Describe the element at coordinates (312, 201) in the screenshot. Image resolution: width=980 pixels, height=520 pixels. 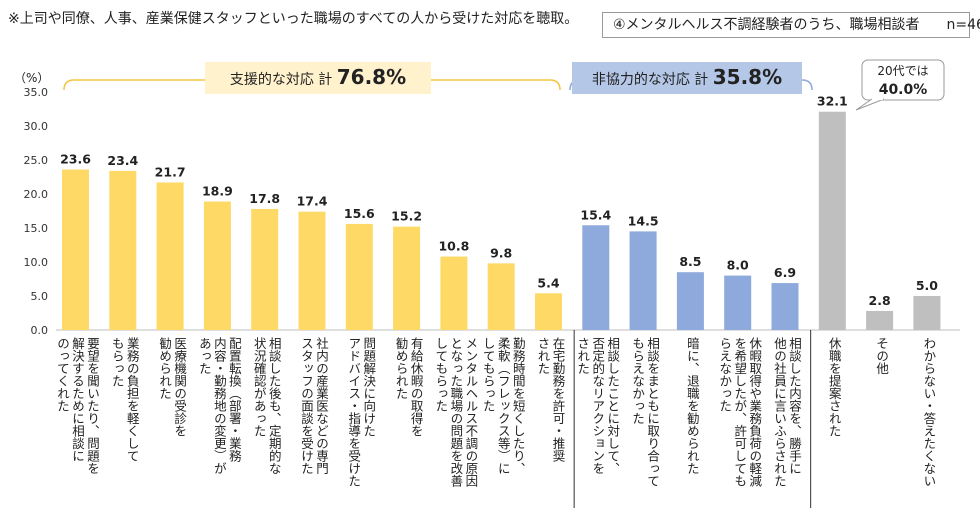
I see `bar-value-label: 17.4` at that location.